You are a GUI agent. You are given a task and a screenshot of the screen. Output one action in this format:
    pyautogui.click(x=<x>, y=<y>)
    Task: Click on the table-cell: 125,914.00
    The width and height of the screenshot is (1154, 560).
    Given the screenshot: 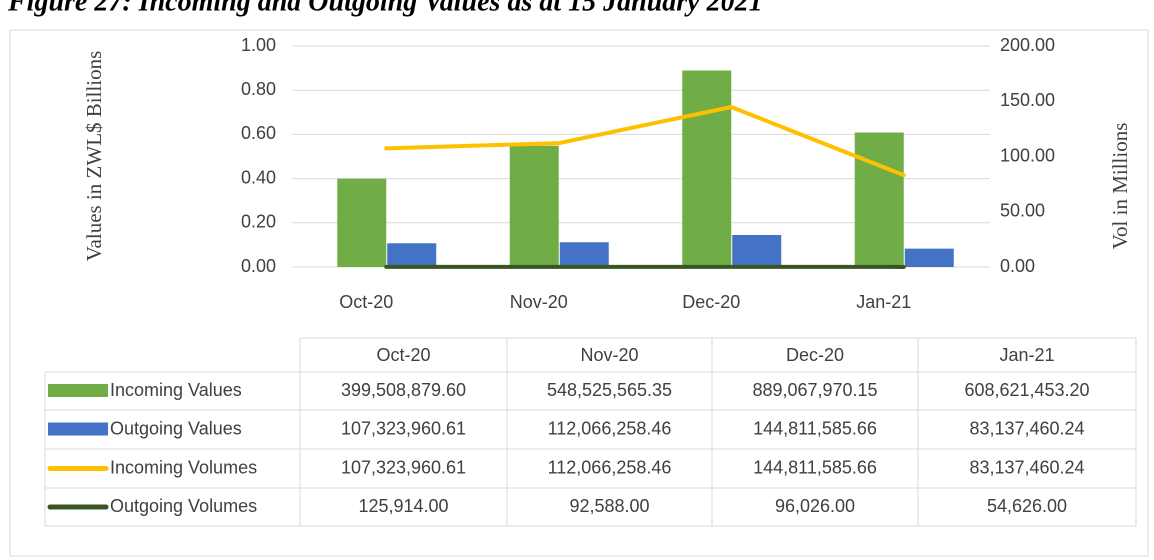 What is the action you would take?
    pyautogui.click(x=403, y=506)
    